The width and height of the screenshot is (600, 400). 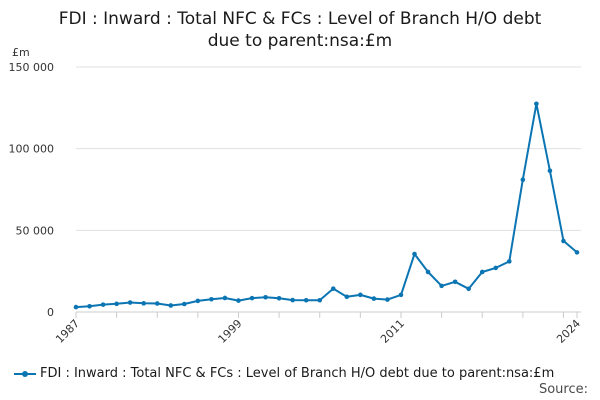 What do you see at coordinates (318, 328) in the screenshot?
I see `x-axis: 1987 1999 2011 2024` at bounding box center [318, 328].